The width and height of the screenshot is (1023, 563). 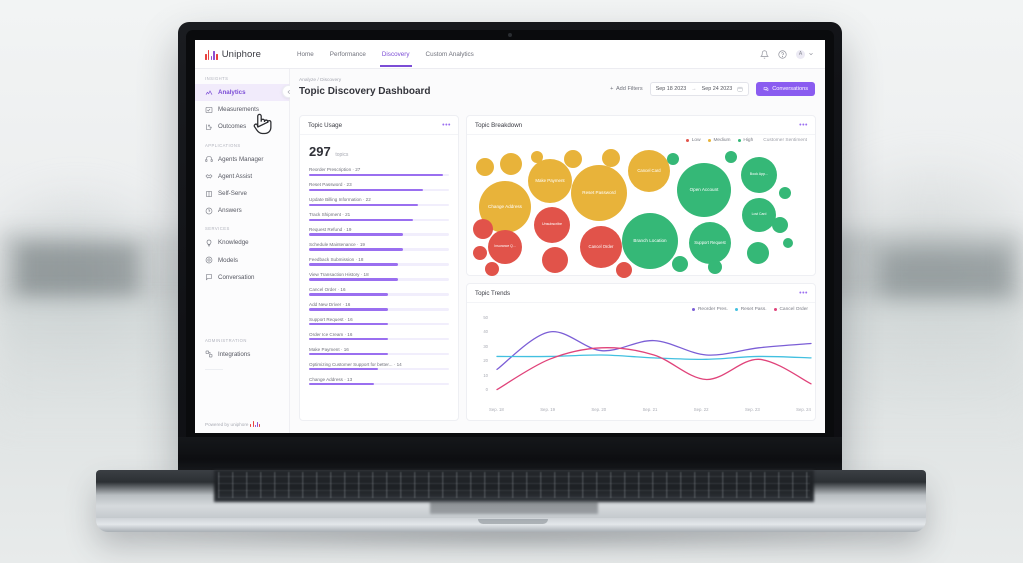 I want to click on sentiment-legend: Low Medium High Customer Sentiment, so click(x=641, y=139).